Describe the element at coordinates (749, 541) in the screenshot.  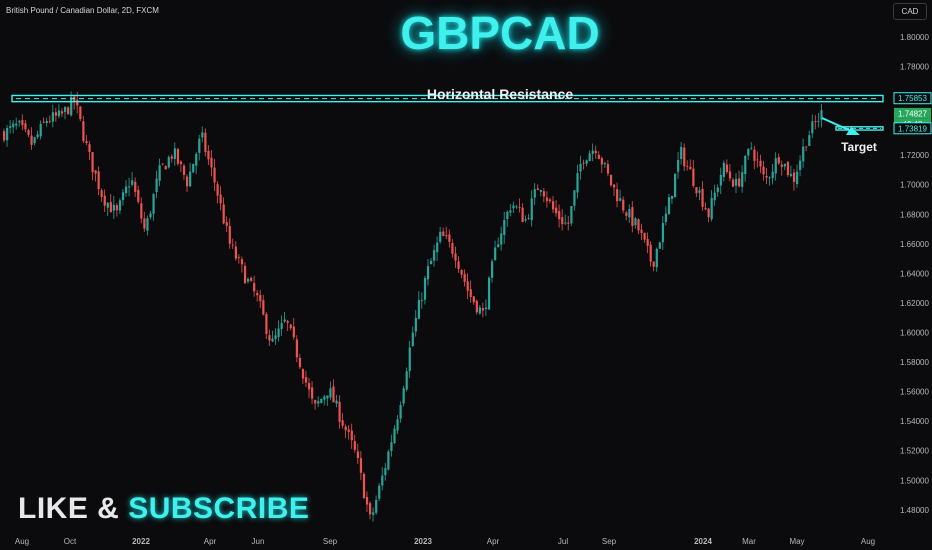
I see `x-tick-label: Mar` at that location.